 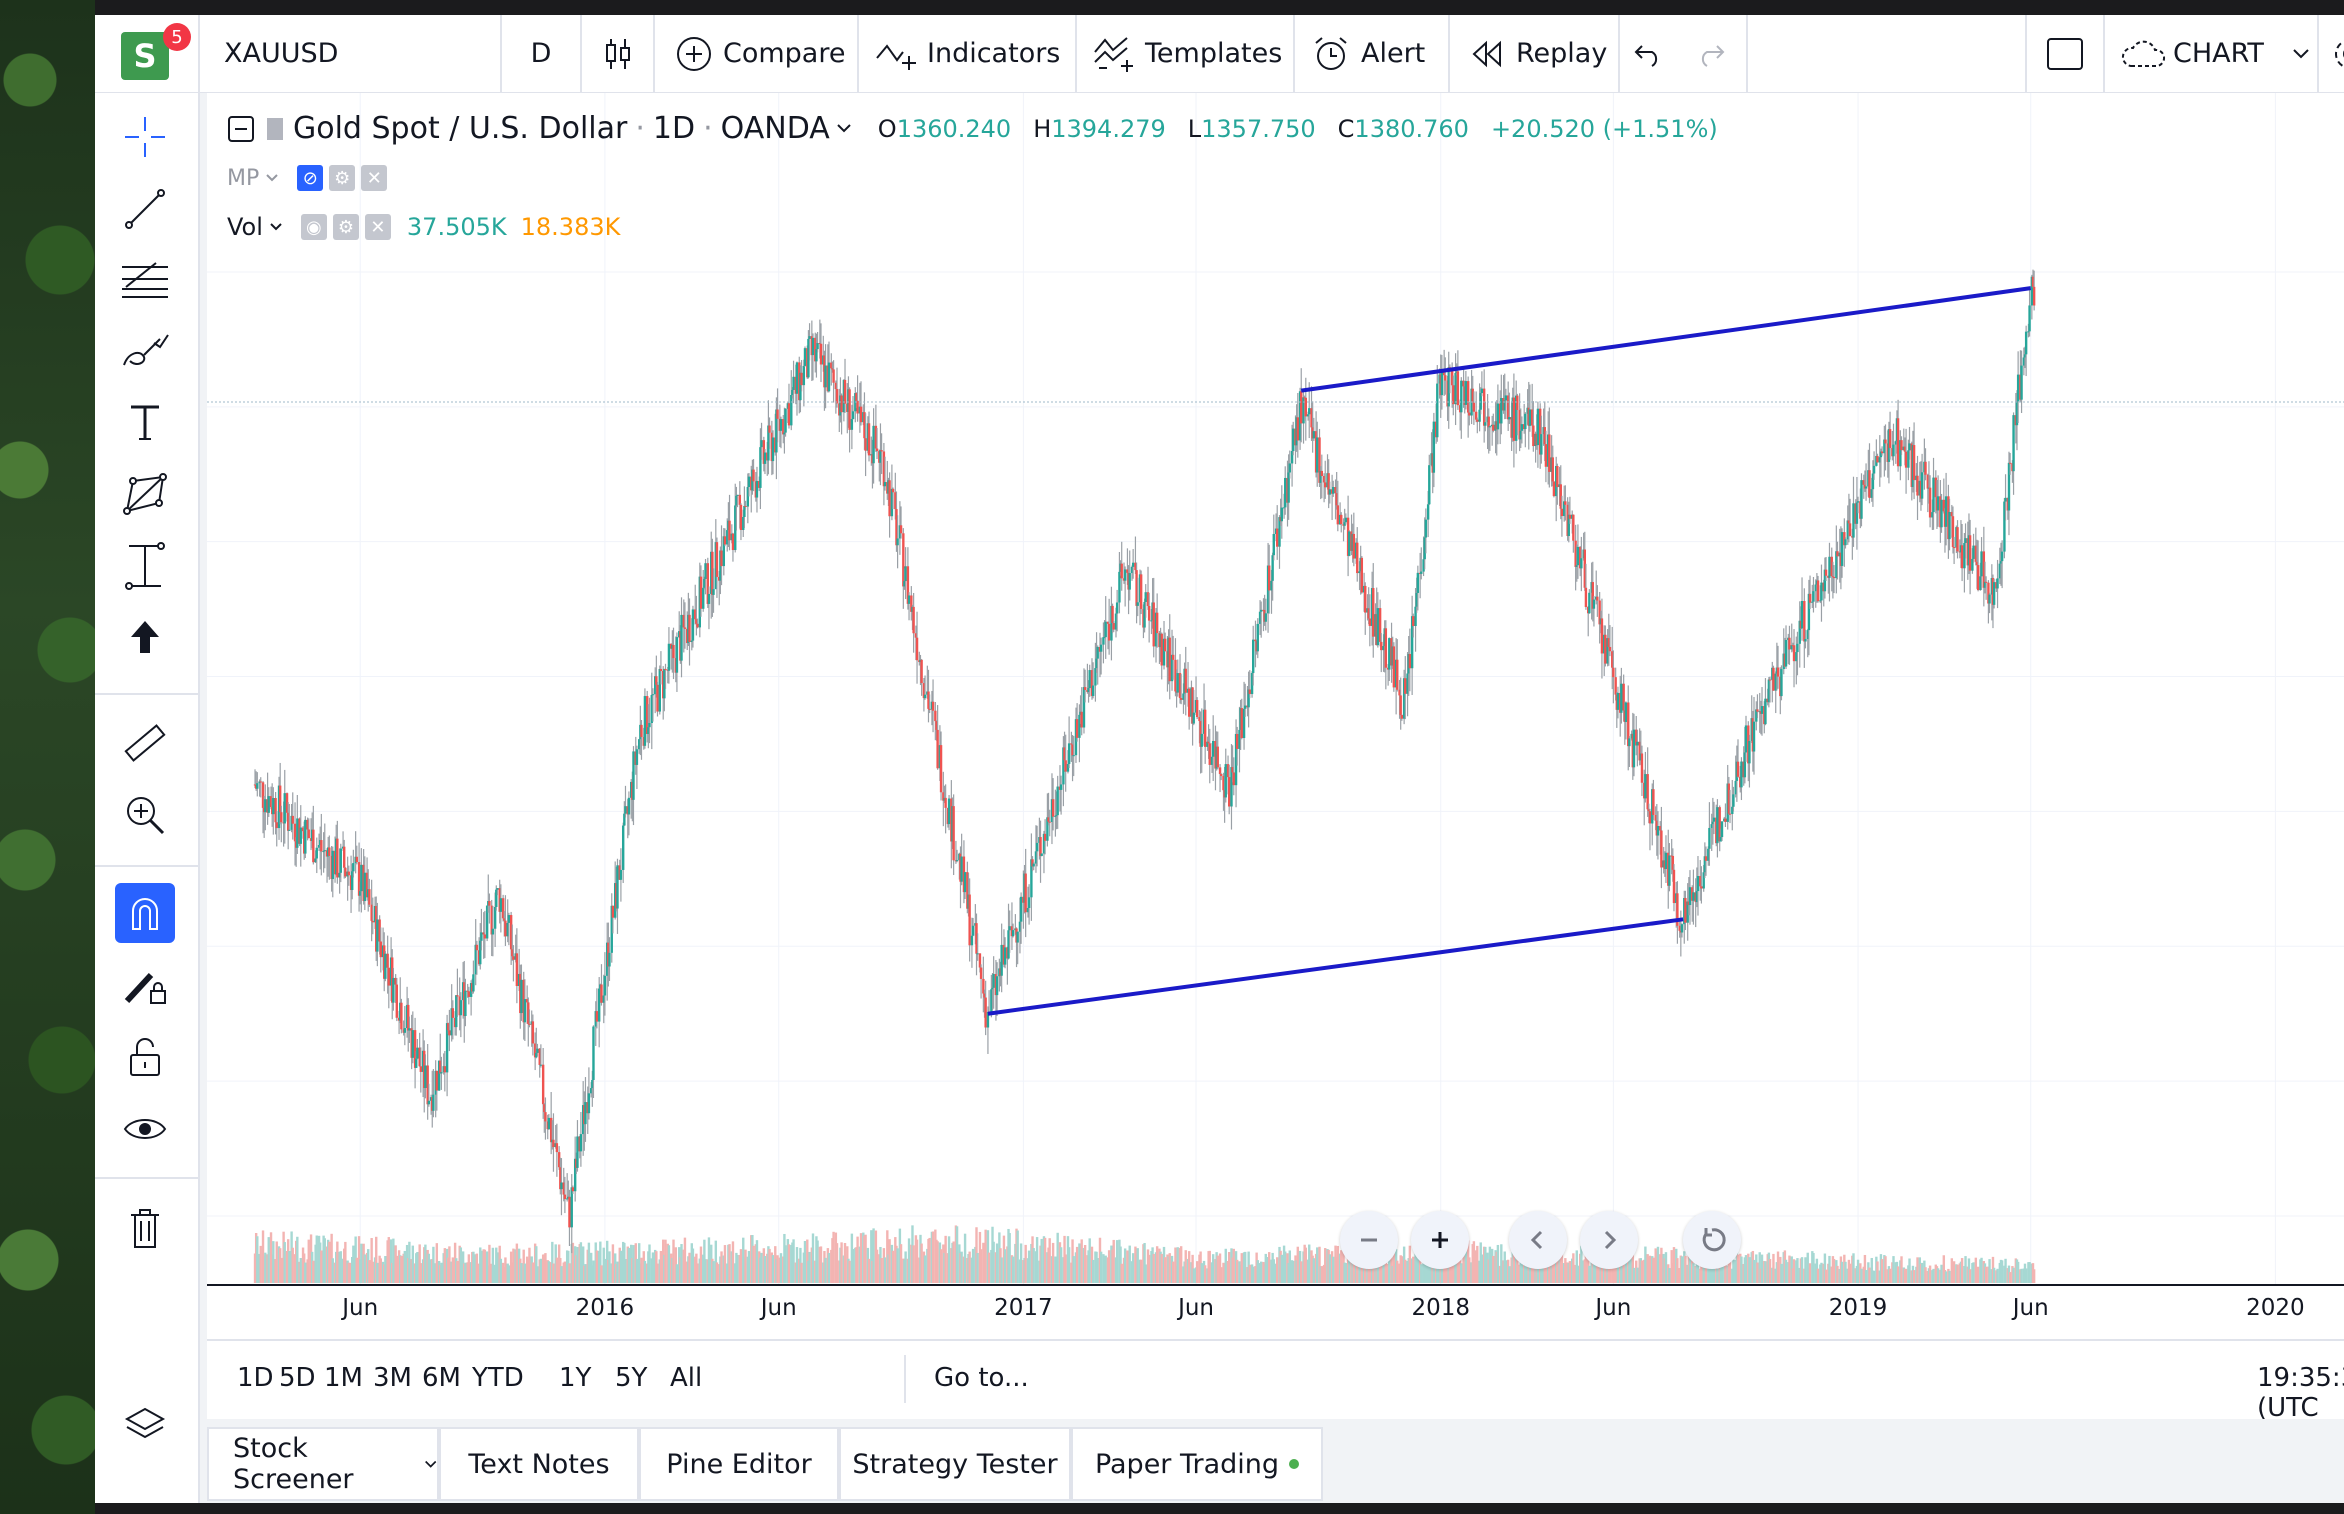 What do you see at coordinates (145, 209) in the screenshot?
I see `trend-line-tool` at bounding box center [145, 209].